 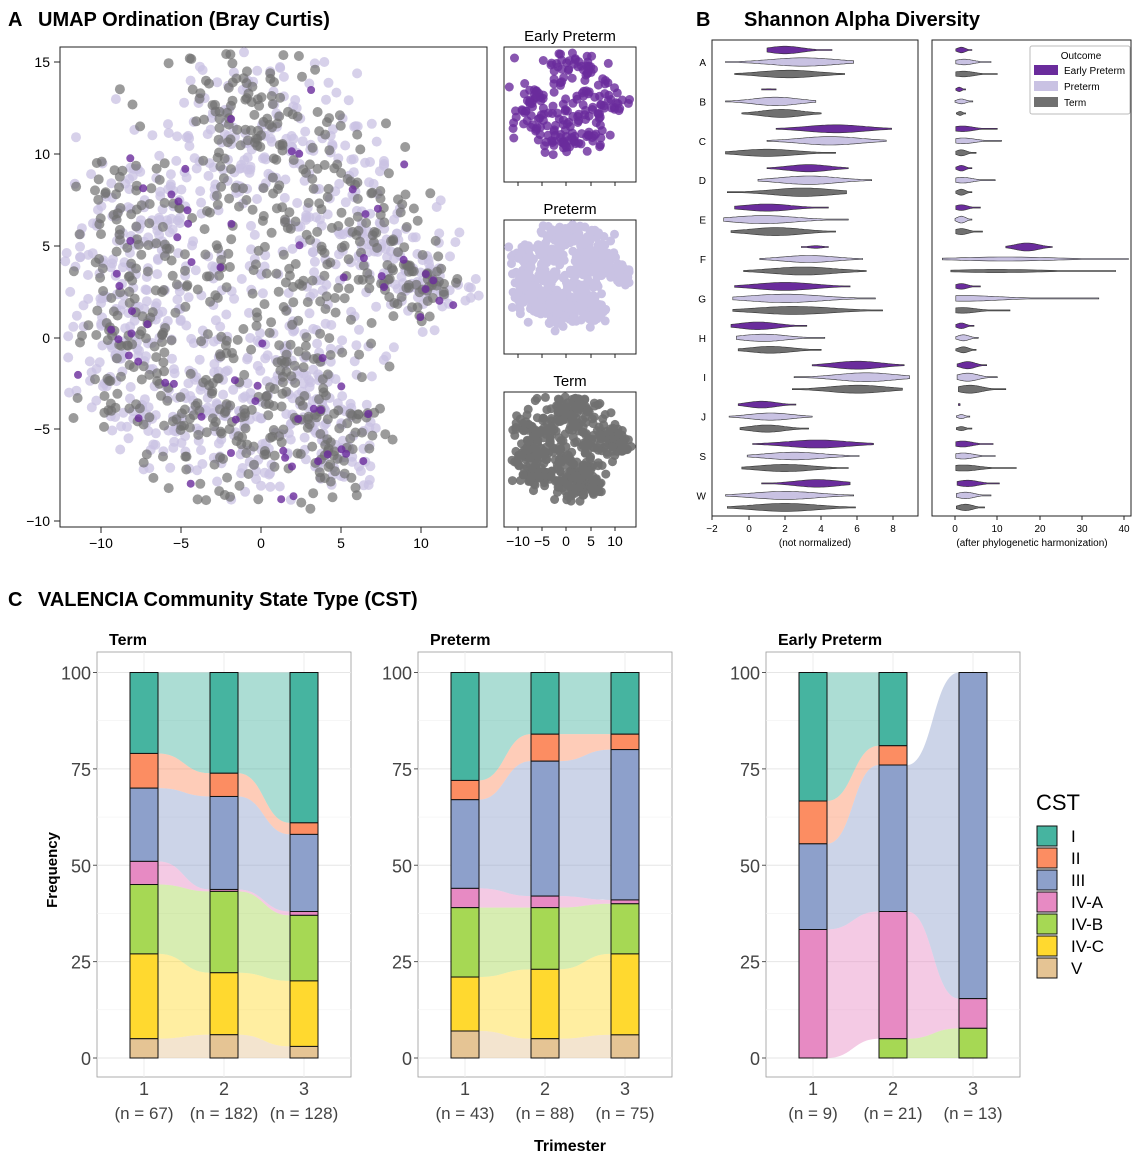 I want to click on umap-x-tick: 5, so click(x=341, y=543).